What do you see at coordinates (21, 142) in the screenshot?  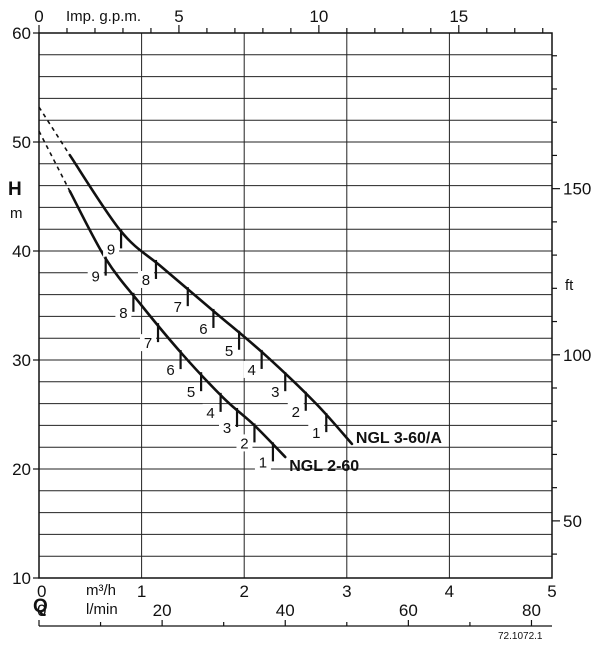 I see `y-tick-label-m: 50` at bounding box center [21, 142].